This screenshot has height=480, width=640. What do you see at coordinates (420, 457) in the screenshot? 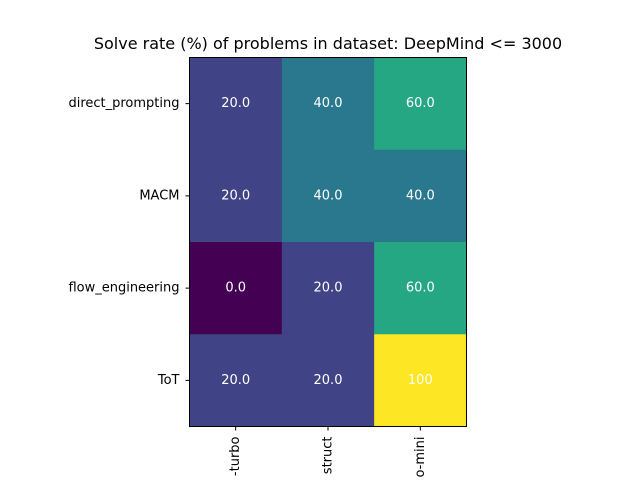
I see `x-tick-label: o-mini` at bounding box center [420, 457].